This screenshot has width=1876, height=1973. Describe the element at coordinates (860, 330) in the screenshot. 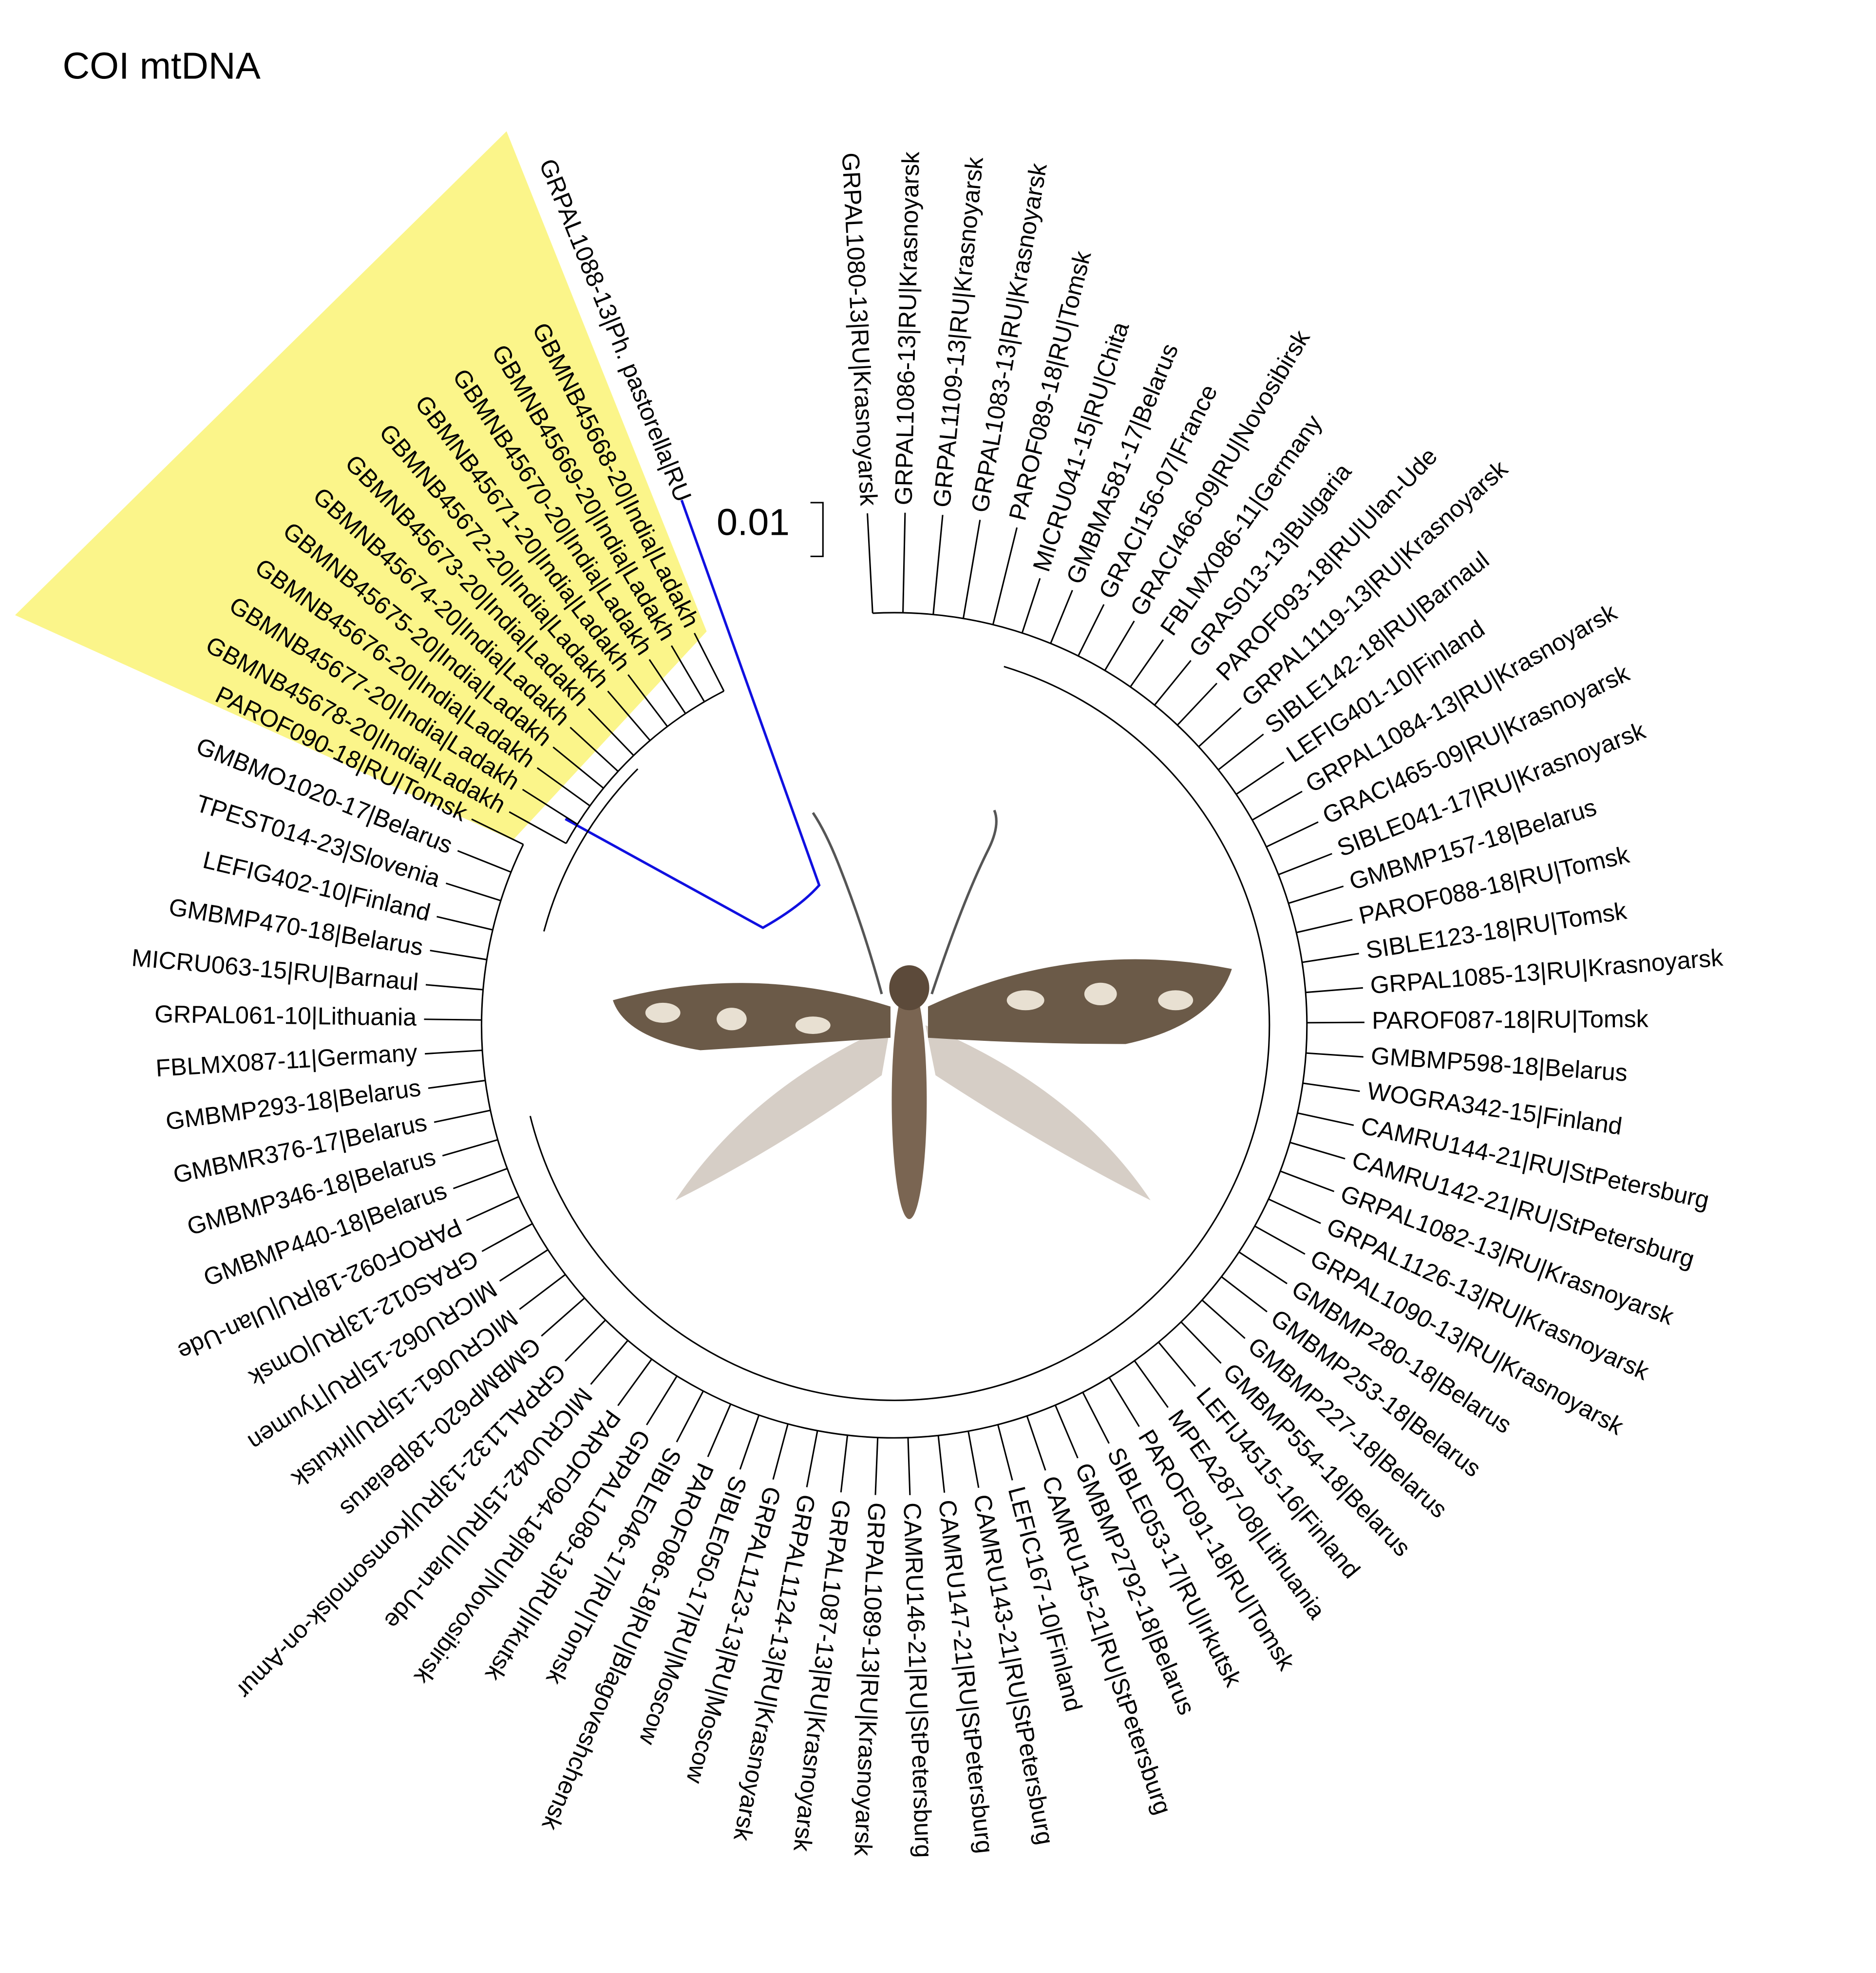

I see `leaf-label: GRPAL1080-13|RU|Krasnoyarsk` at that location.